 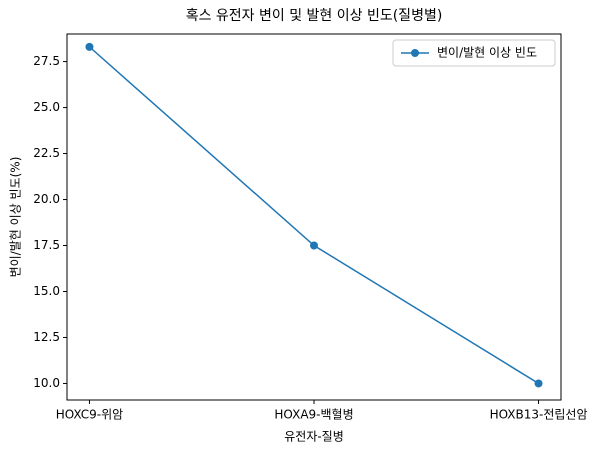 I want to click on y-tick-label: 15.0, so click(x=46, y=291).